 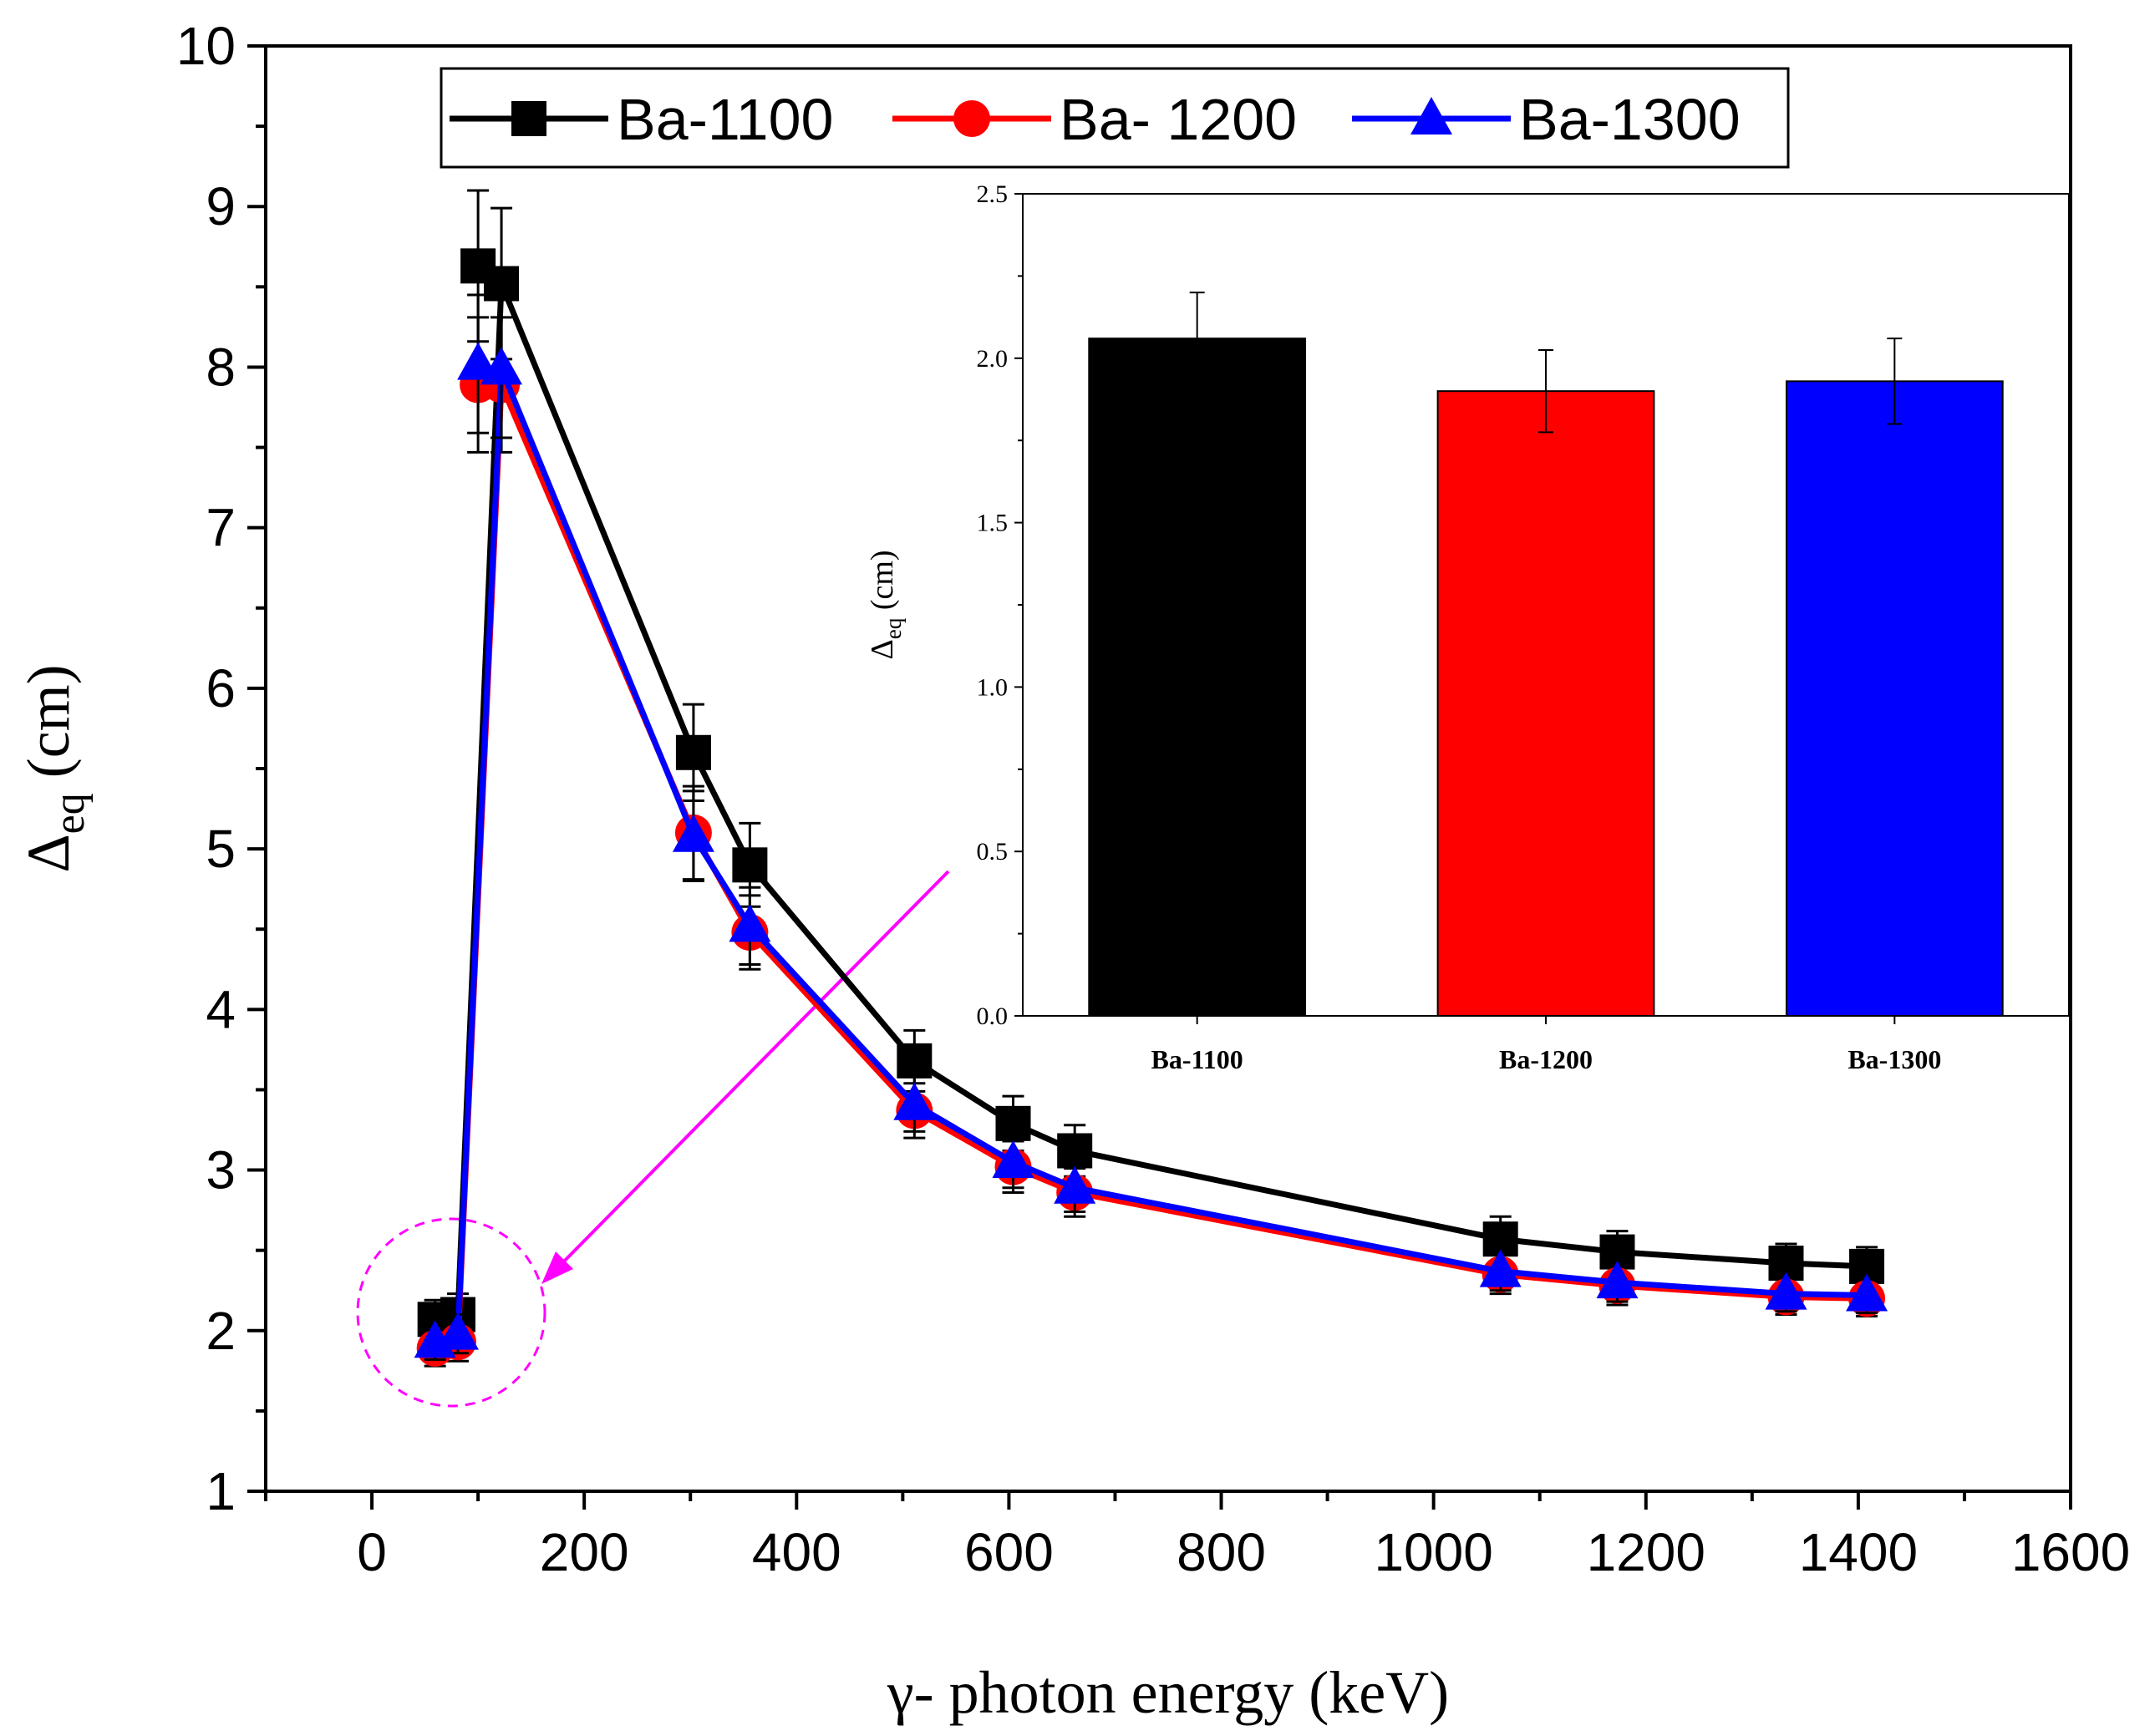 What do you see at coordinates (221, 1331) in the screenshot?
I see `y-tick-label: 2` at bounding box center [221, 1331].